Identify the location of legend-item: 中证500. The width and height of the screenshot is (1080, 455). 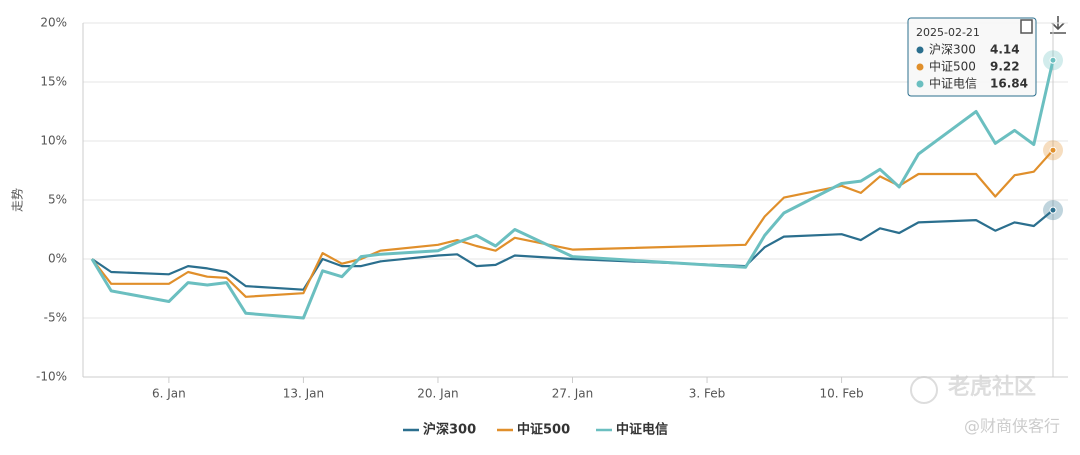
(533, 430).